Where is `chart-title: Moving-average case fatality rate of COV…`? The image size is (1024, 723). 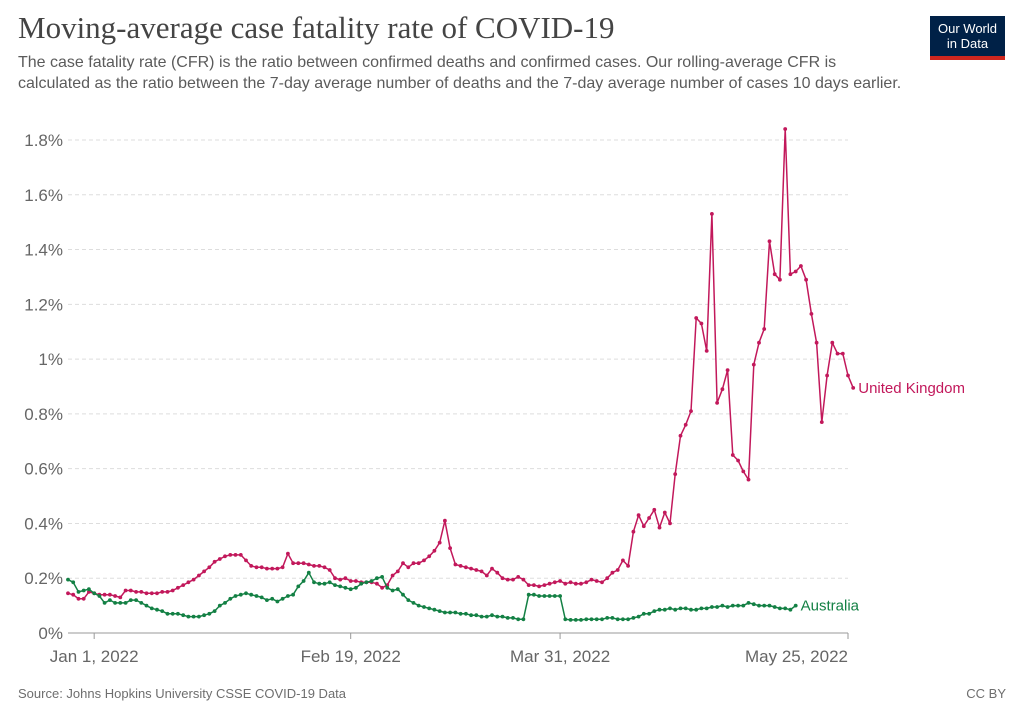 chart-title: Moving-average case fatality rate of COV… is located at coordinates (316, 27).